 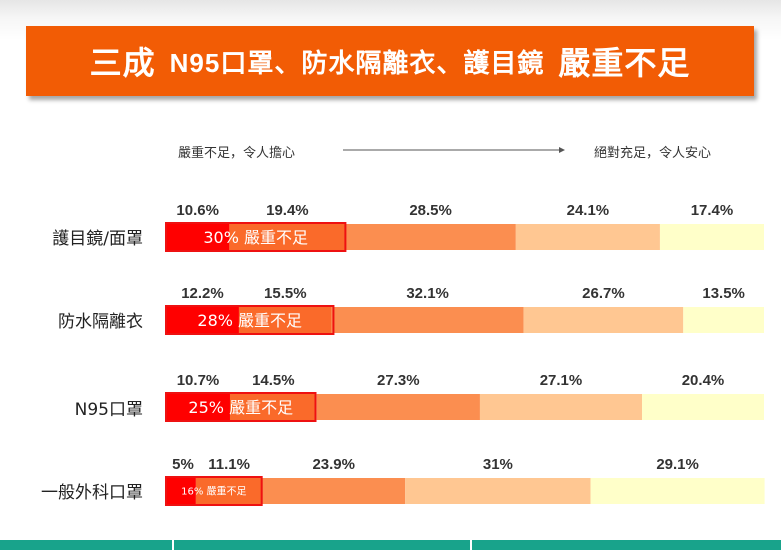 What do you see at coordinates (122, 63) in the screenshot?
I see `title-prefix: 三成` at bounding box center [122, 63].